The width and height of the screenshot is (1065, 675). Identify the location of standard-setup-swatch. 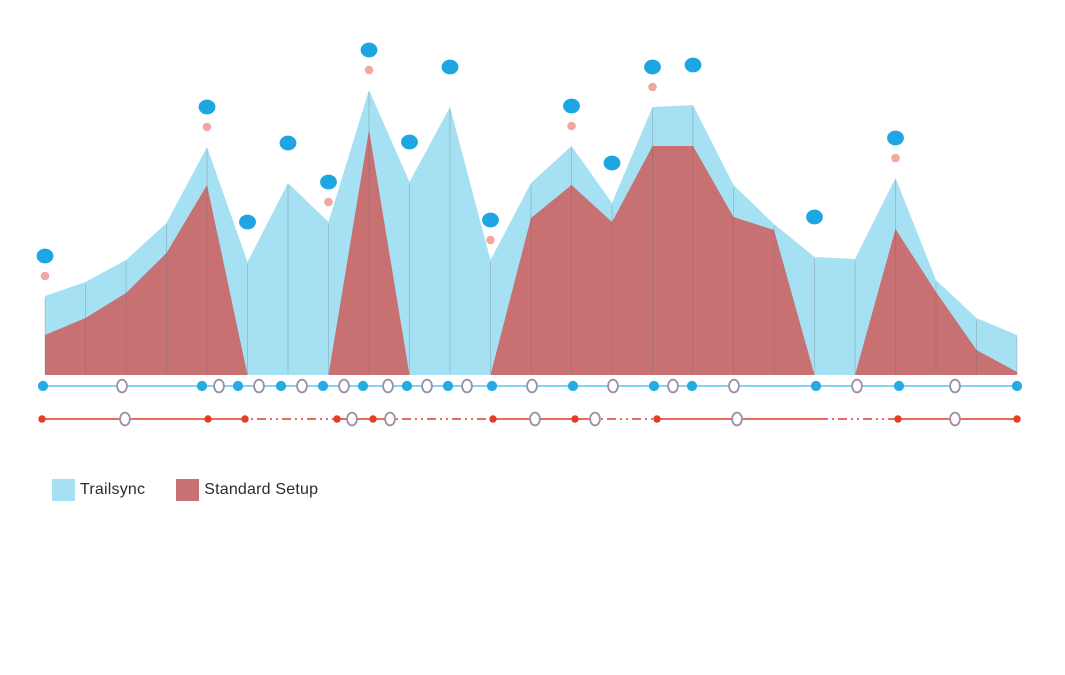
(188, 490).